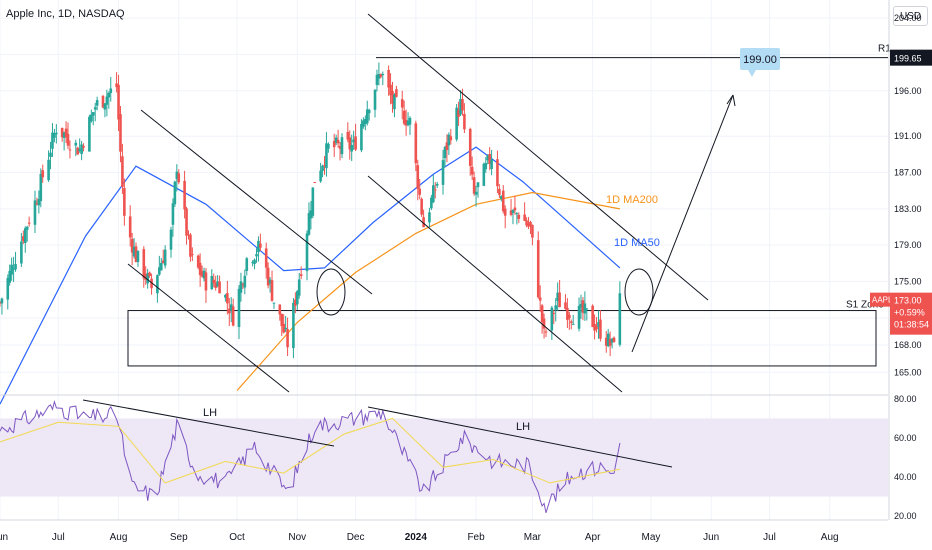  What do you see at coordinates (4, 537) in the screenshot?
I see `time-tick-label: Jun` at bounding box center [4, 537].